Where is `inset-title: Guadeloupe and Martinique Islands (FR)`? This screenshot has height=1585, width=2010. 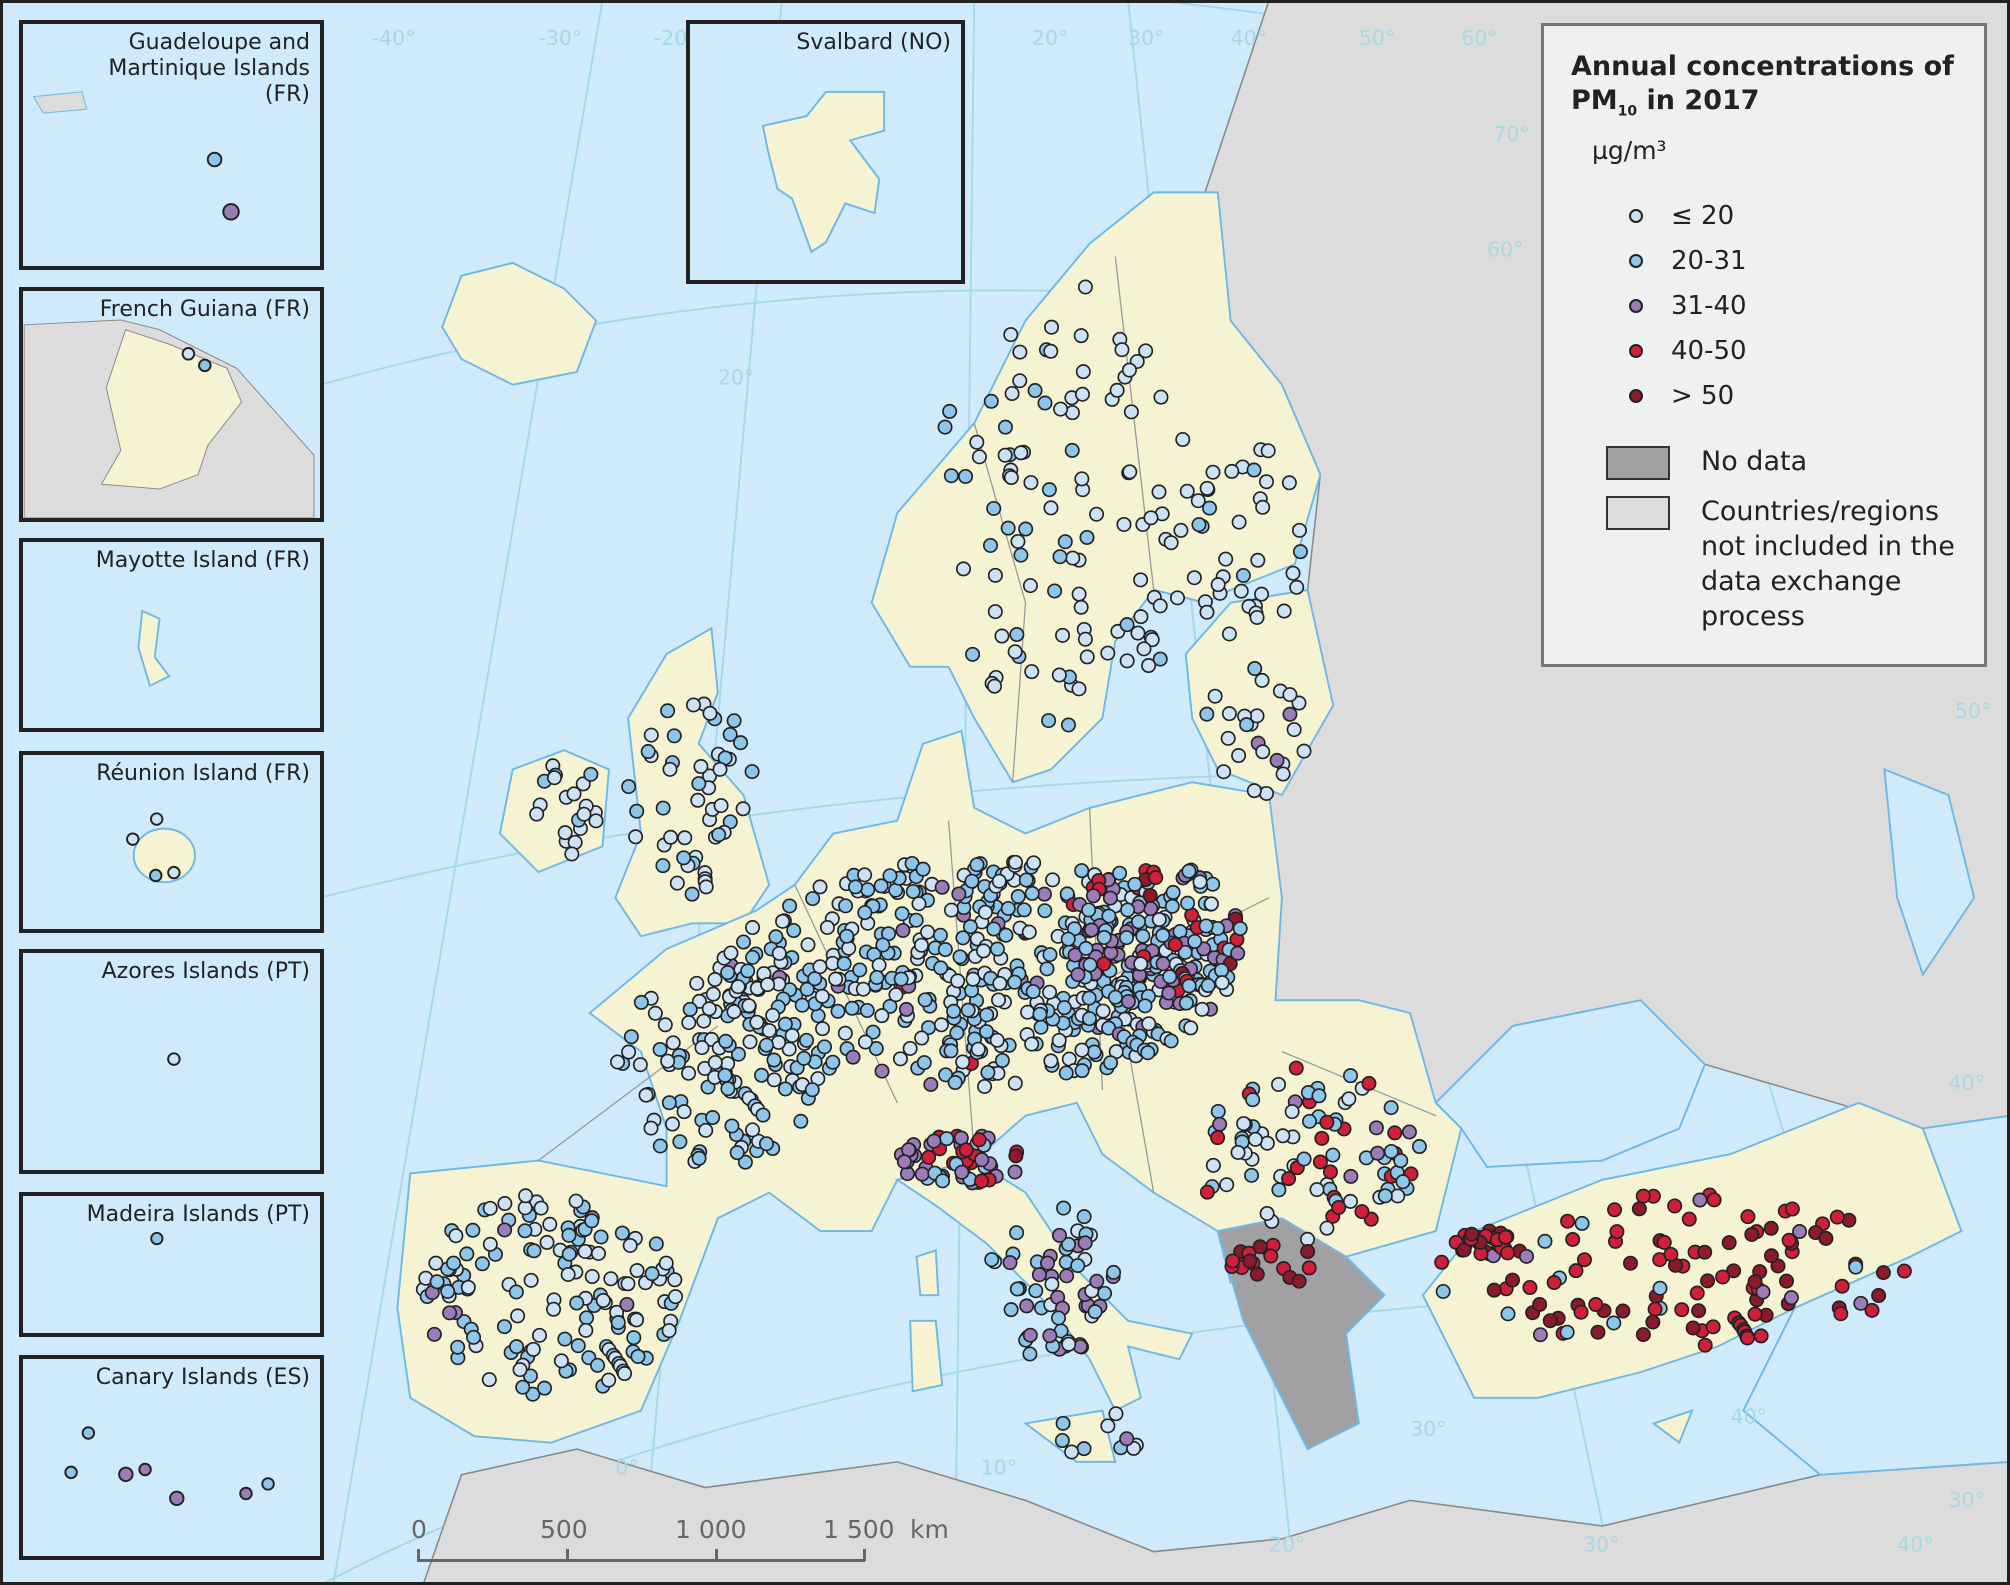 inset-title: Guadeloupe and Martinique Islands (FR) is located at coordinates (209, 68).